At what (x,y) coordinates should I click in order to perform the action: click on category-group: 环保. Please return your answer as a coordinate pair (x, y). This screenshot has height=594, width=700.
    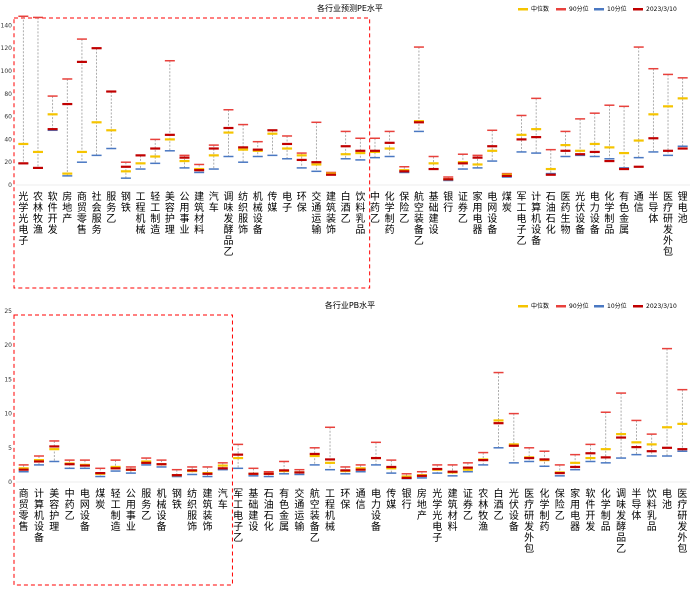
    Looking at the image, I should click on (301, 183).